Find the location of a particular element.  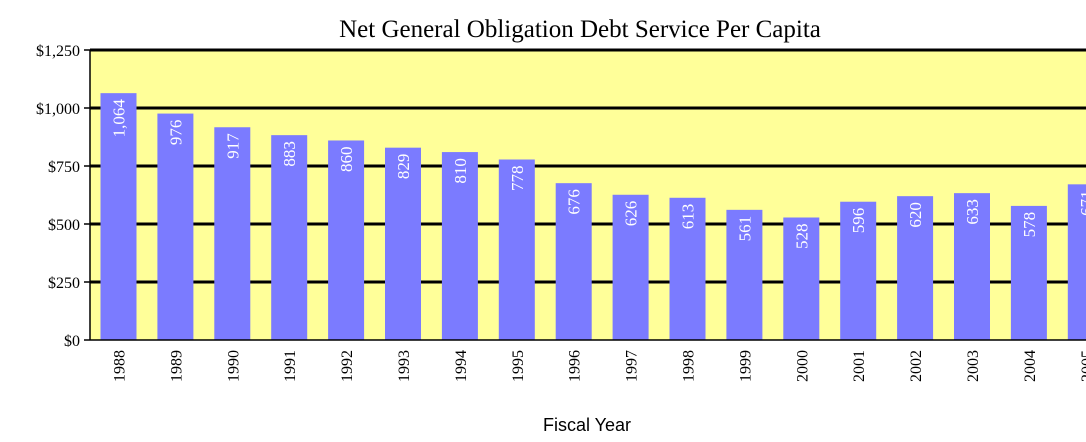

x-tick-label: 2000 is located at coordinates (802, 366).